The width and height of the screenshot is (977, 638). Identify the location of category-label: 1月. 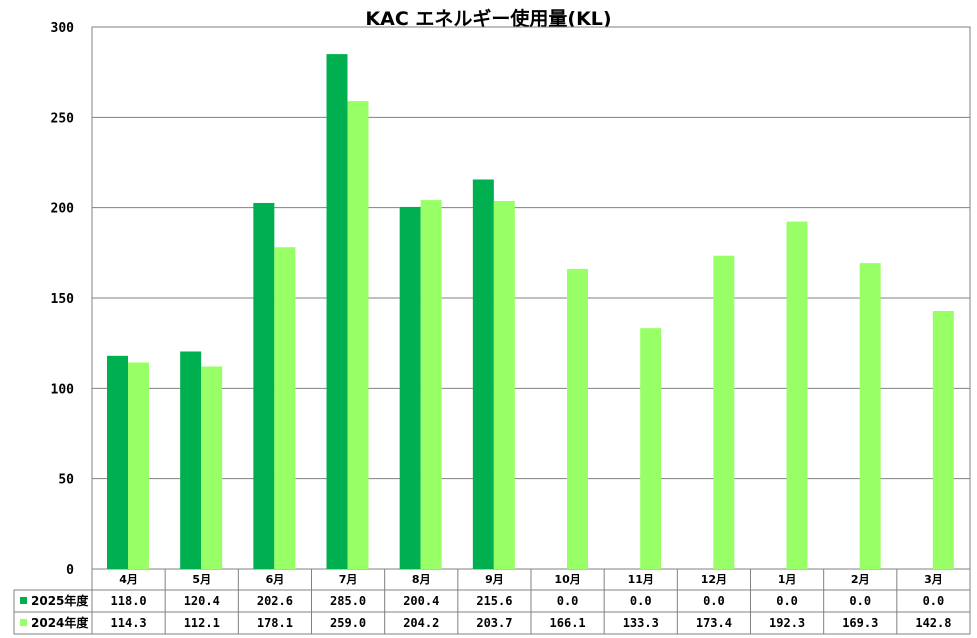
(787, 579).